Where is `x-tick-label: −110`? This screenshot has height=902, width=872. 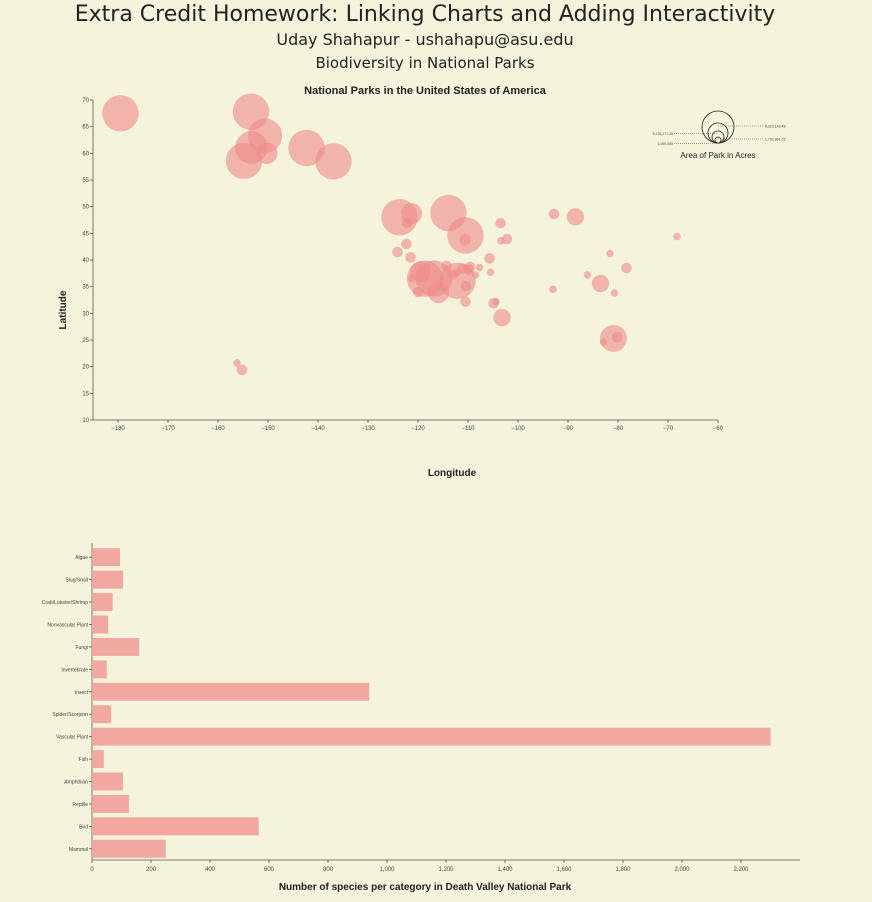
x-tick-label: −110 is located at coordinates (468, 429).